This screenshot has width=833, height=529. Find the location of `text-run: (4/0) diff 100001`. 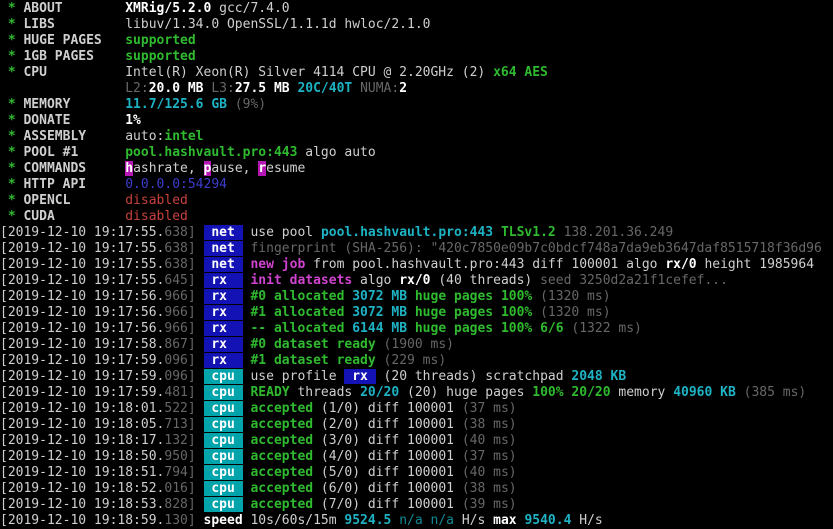

text-run: (4/0) diff 100001 is located at coordinates (383, 456).